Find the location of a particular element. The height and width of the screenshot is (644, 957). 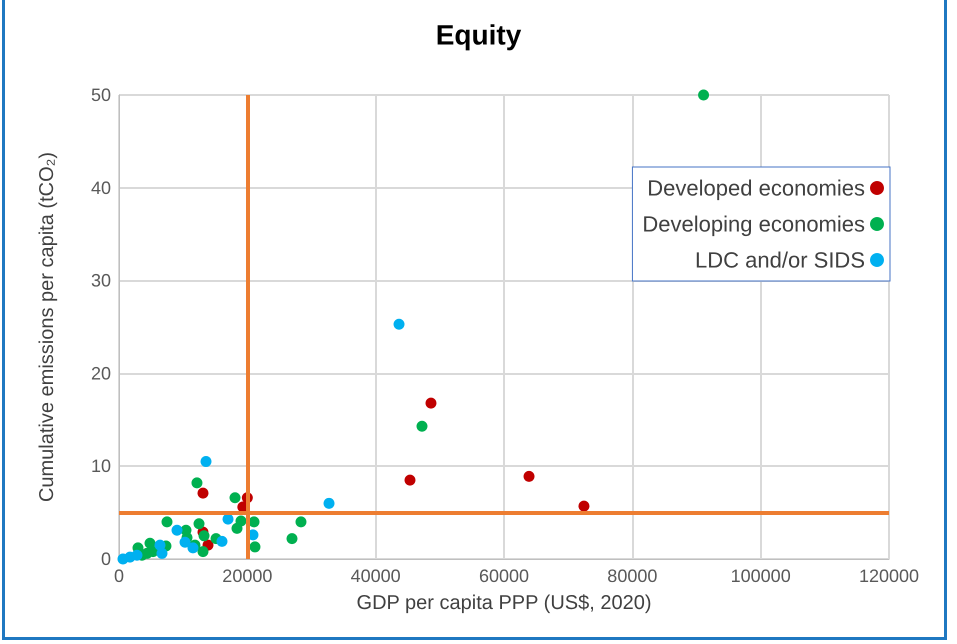

x-tick-label: 20000 is located at coordinates (247, 576).